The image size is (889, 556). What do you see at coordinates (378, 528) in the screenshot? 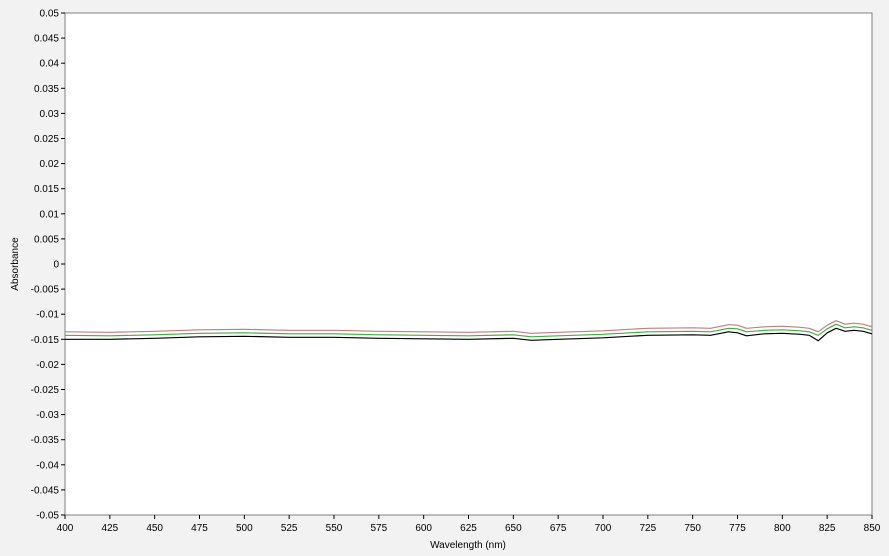
I see `x-tick-label: 575` at bounding box center [378, 528].